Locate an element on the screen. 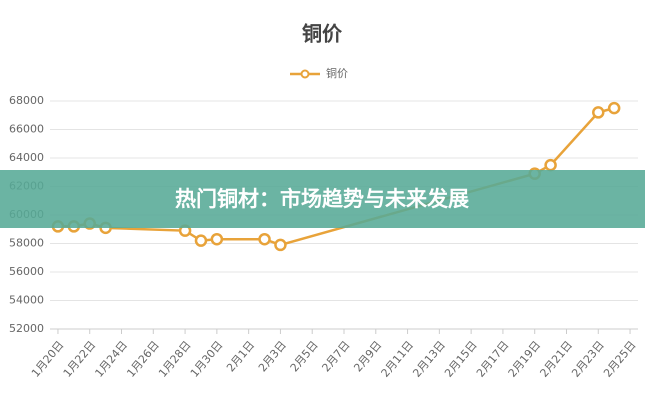 Image resolution: width=645 pixels, height=400 pixels. x-tick-label: 2月19日 is located at coordinates (525, 359).